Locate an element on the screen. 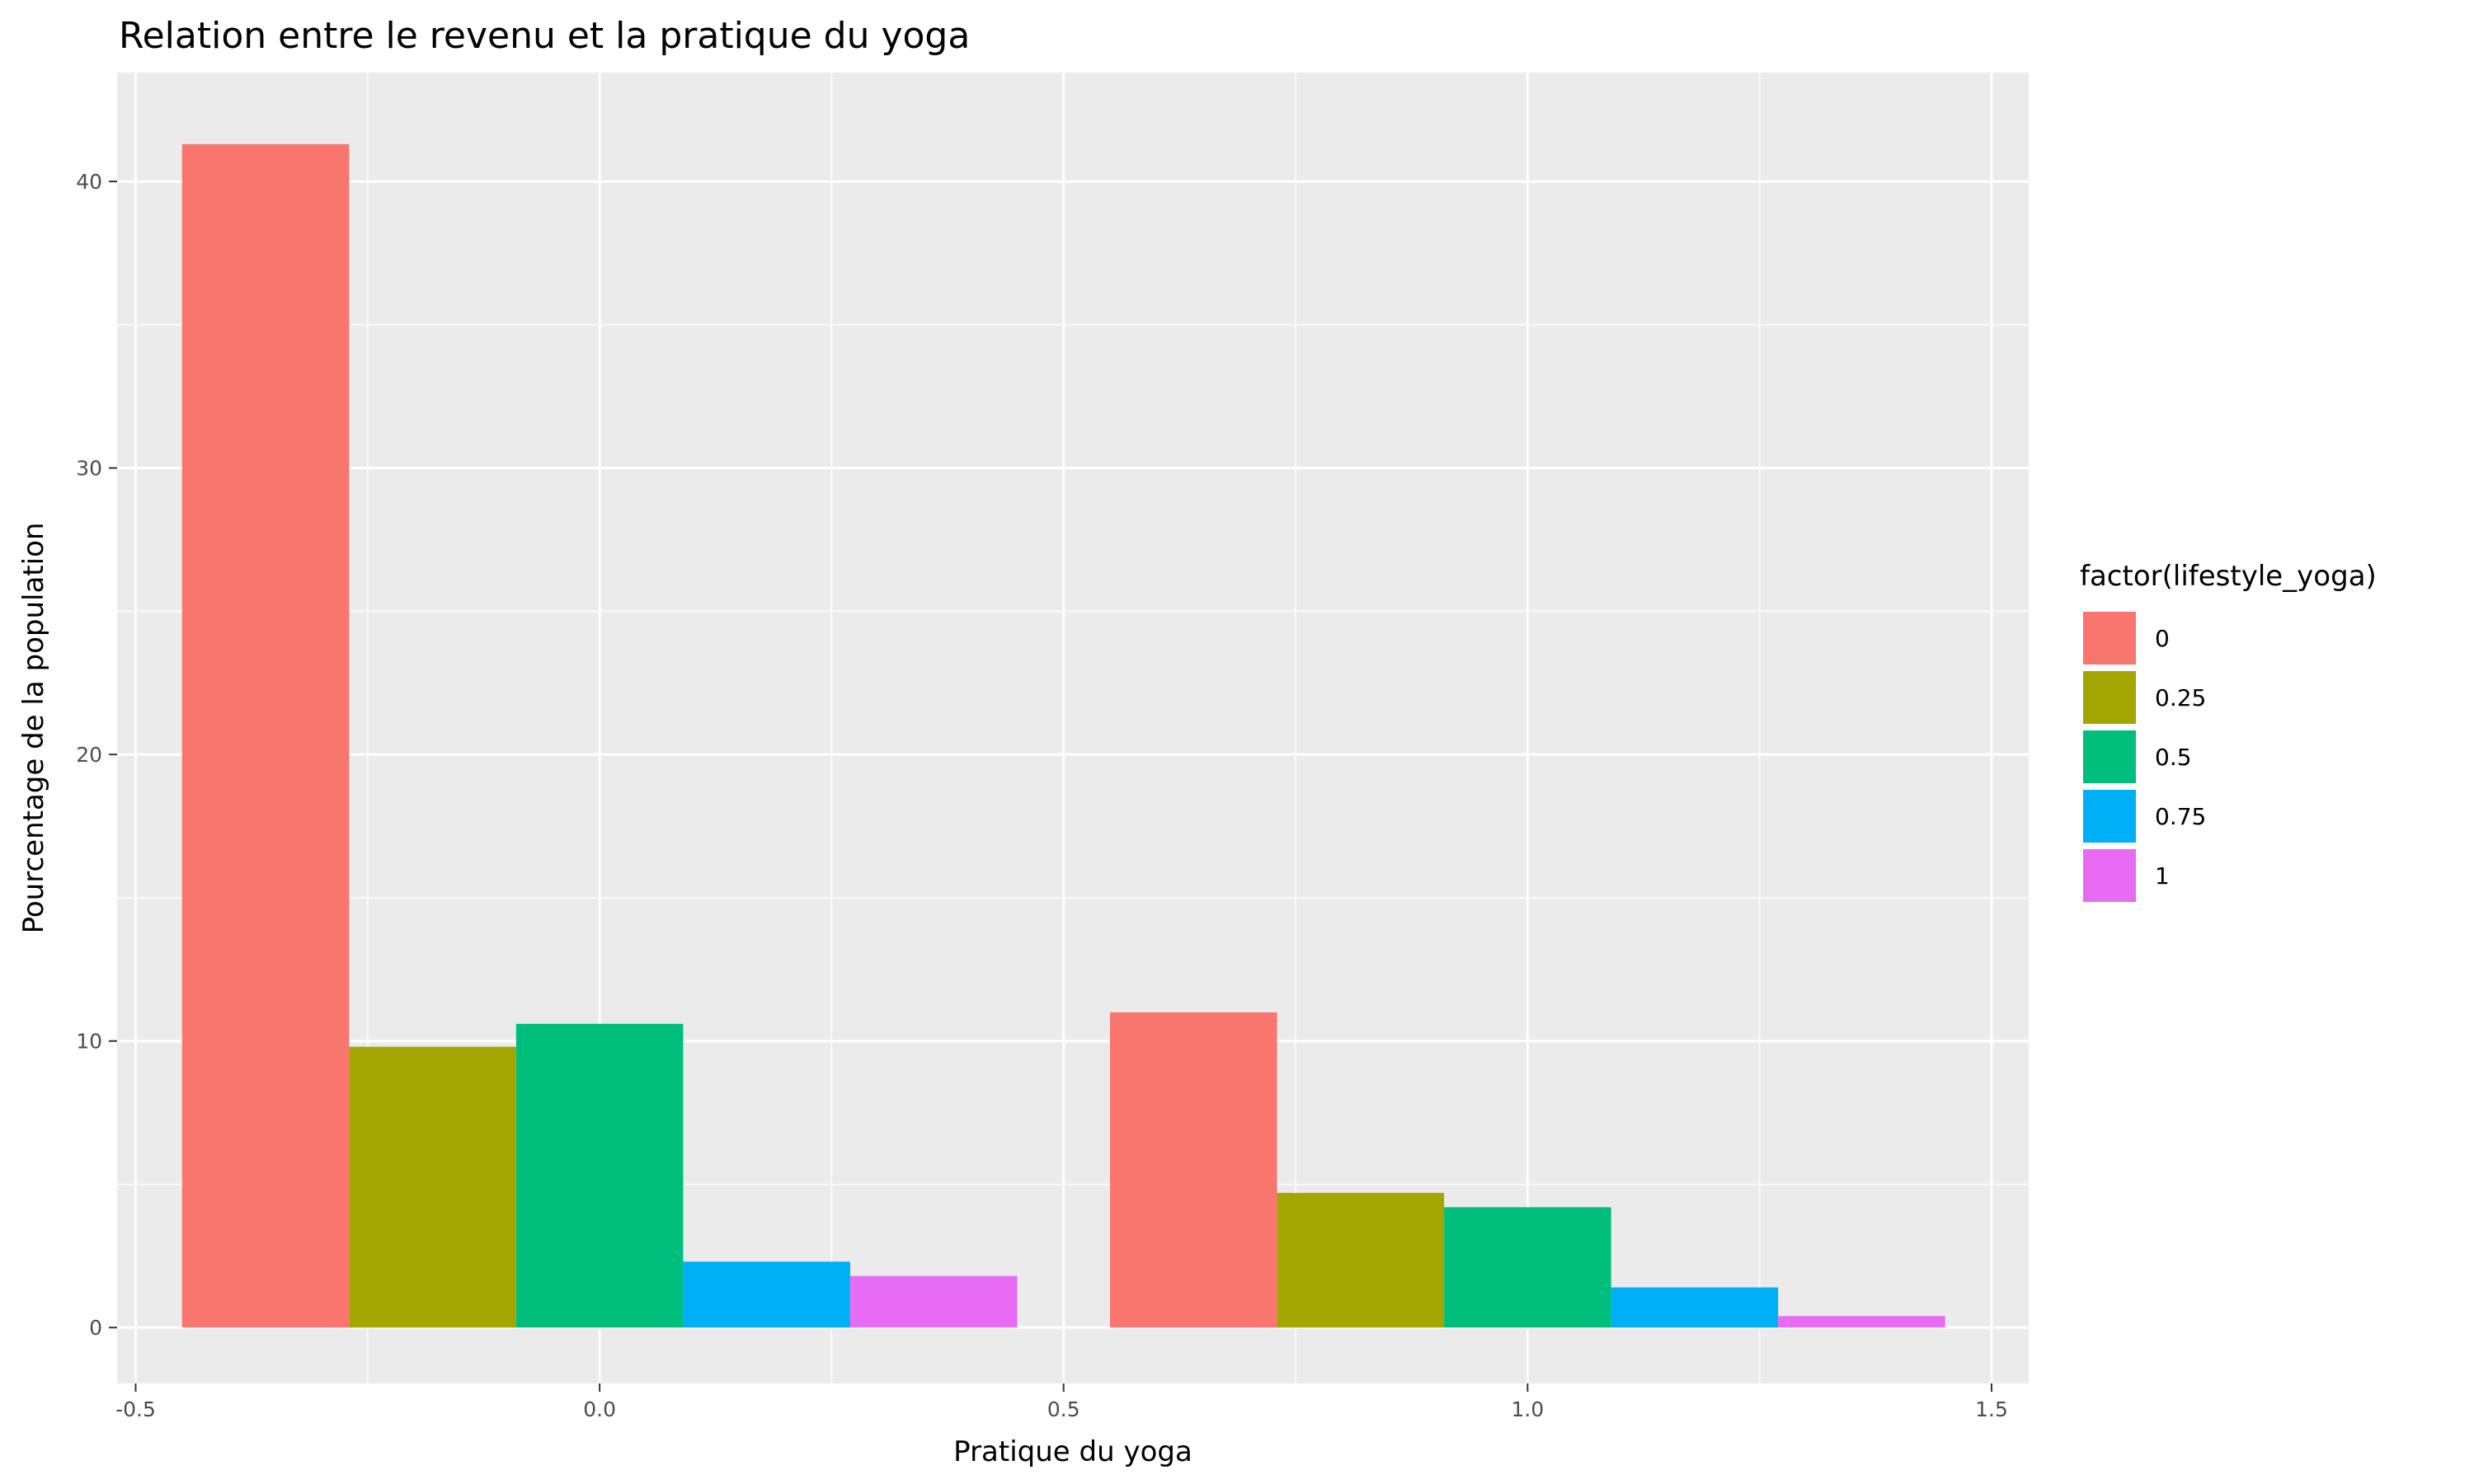 Image resolution: width=2474 pixels, height=1484 pixels. x-axis-title: Pratique du yoga is located at coordinates (1072, 1452).